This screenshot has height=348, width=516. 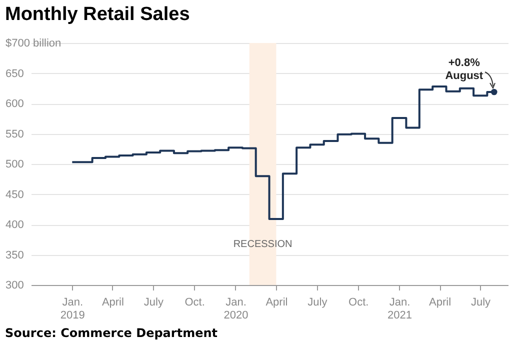 What do you see at coordinates (400, 309) in the screenshot?
I see `x-tick-label: Jan. 2021` at bounding box center [400, 309].